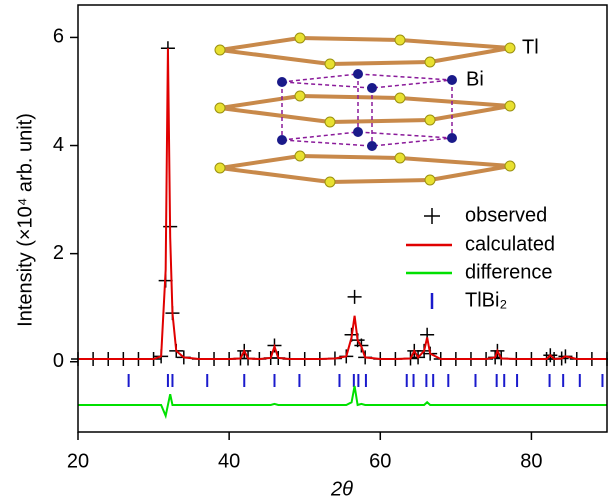 This screenshot has height=504, width=608. Describe the element at coordinates (508, 272) in the screenshot. I see `legend-label: difference` at that location.